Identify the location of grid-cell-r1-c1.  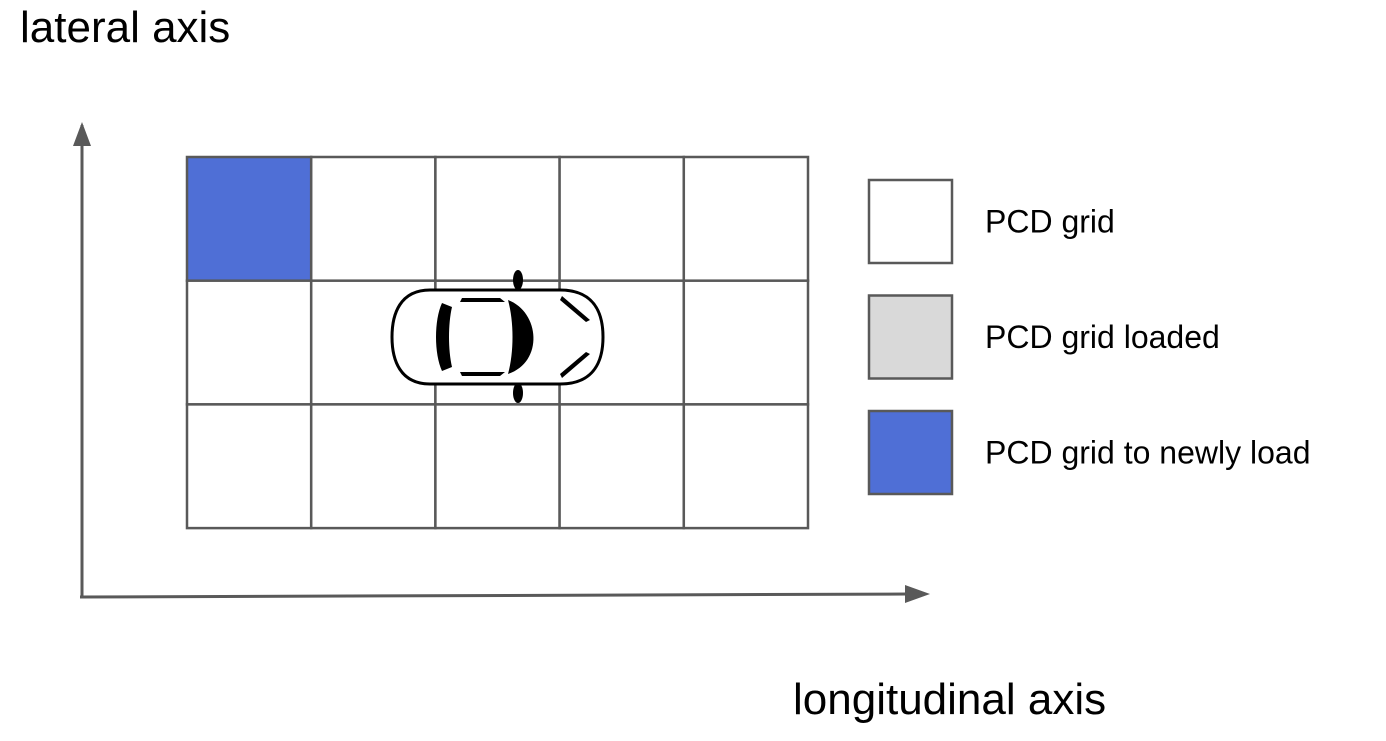
(249, 218).